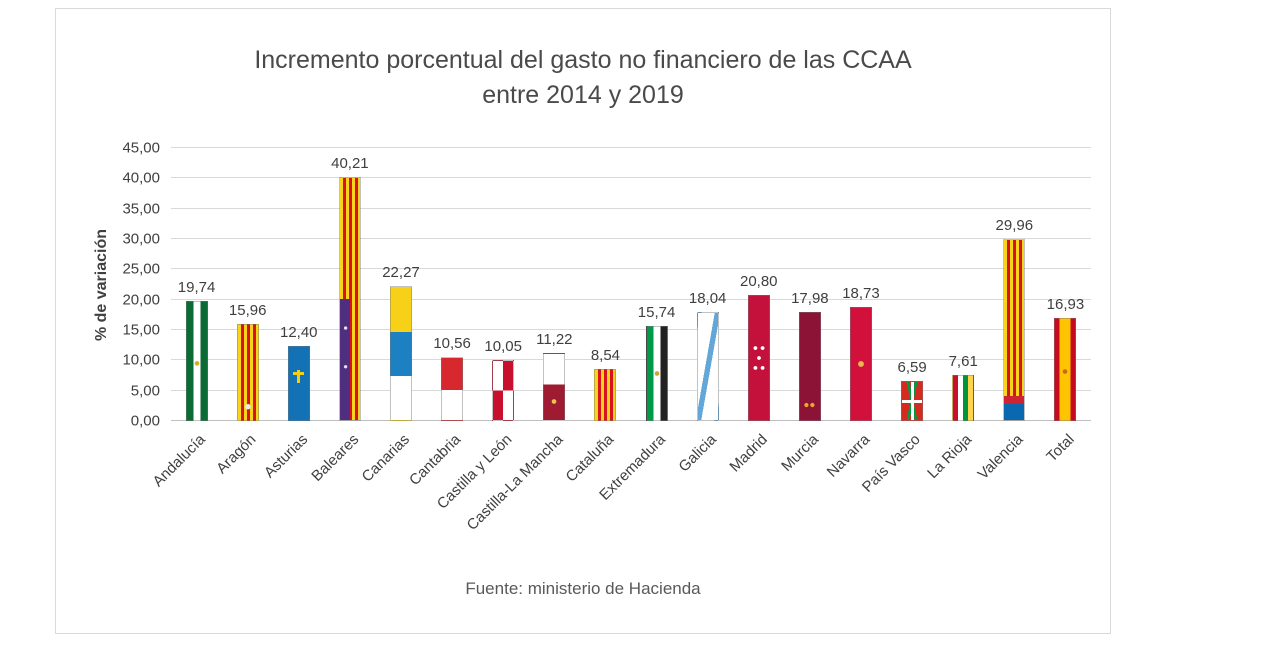 The height and width of the screenshot is (656, 1266). What do you see at coordinates (141, 269) in the screenshot?
I see `y-tick-label: 25,00` at bounding box center [141, 269].